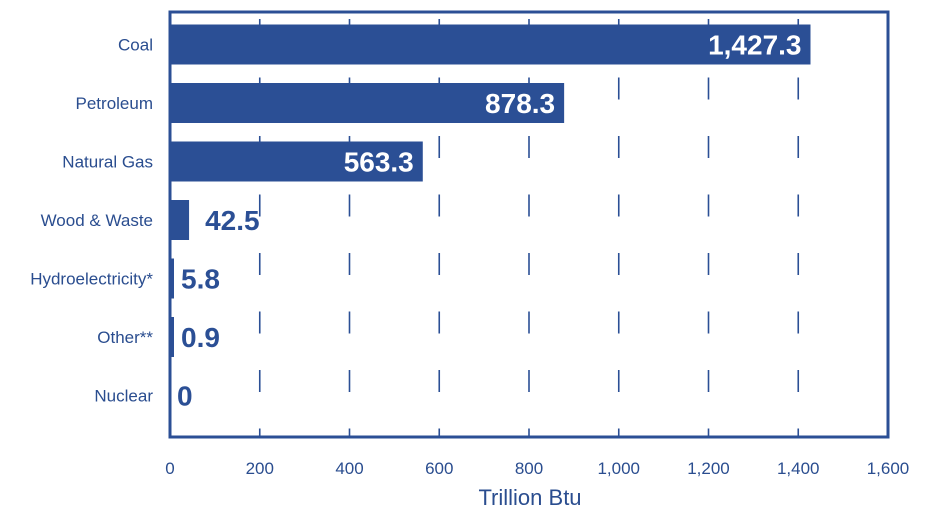 This screenshot has height=518, width=932. Describe the element at coordinates (439, 468) in the screenshot. I see `x-tick-label: 600` at that location.